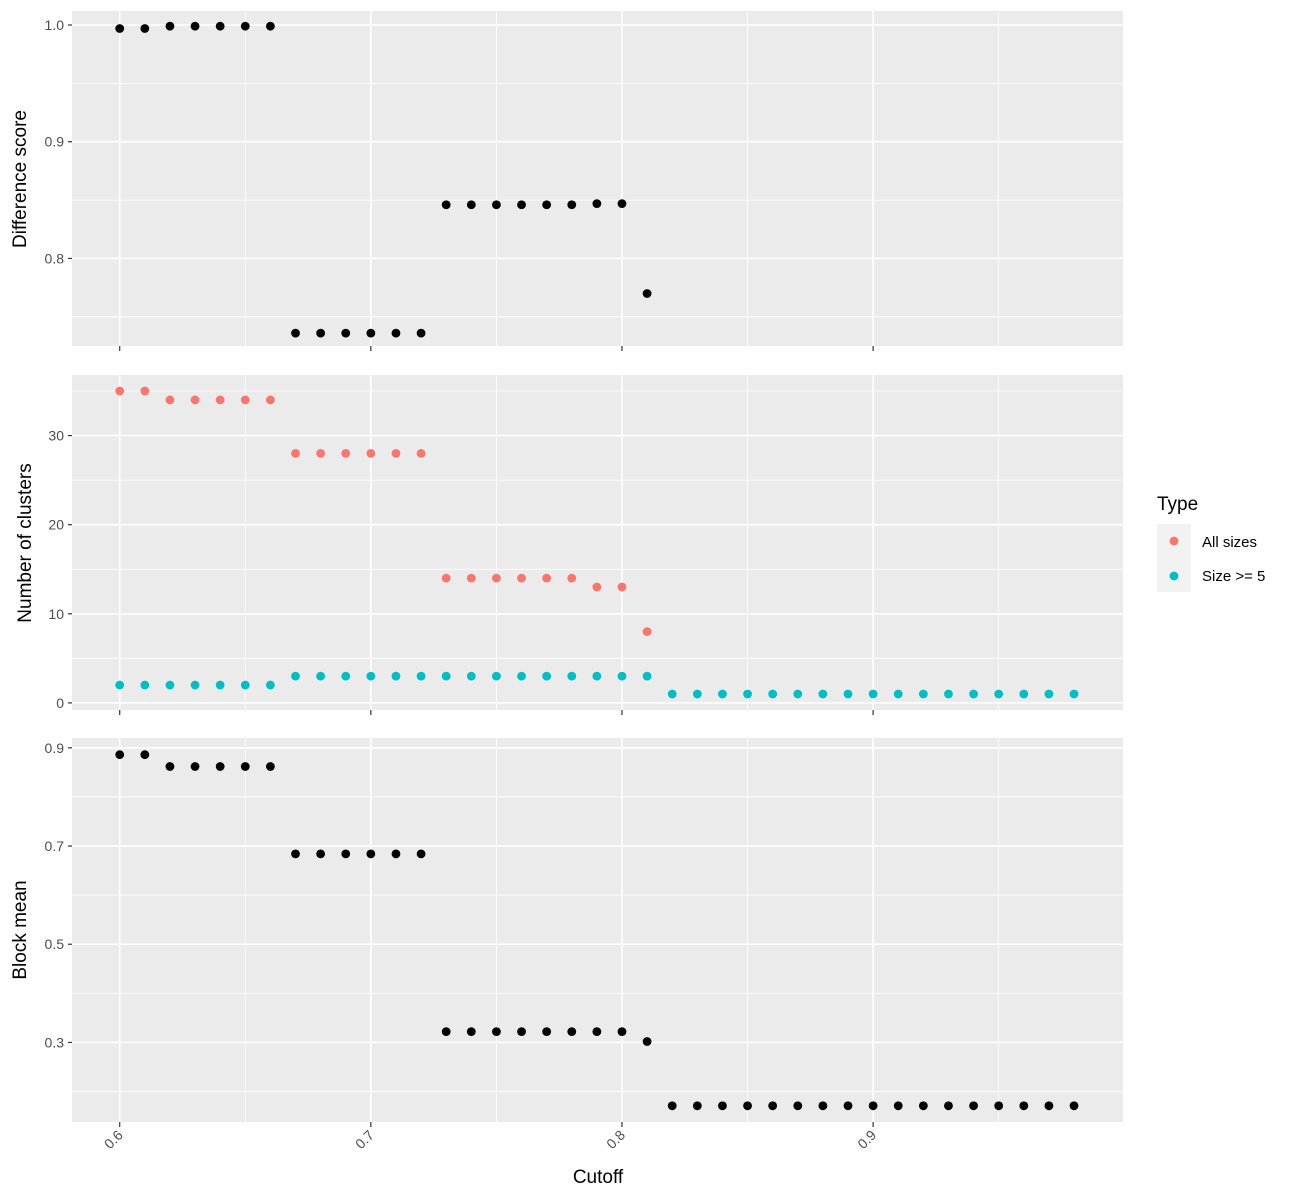  Describe the element at coordinates (1229, 542) in the screenshot. I see `legend-label-all-sizes: All sizes` at that location.